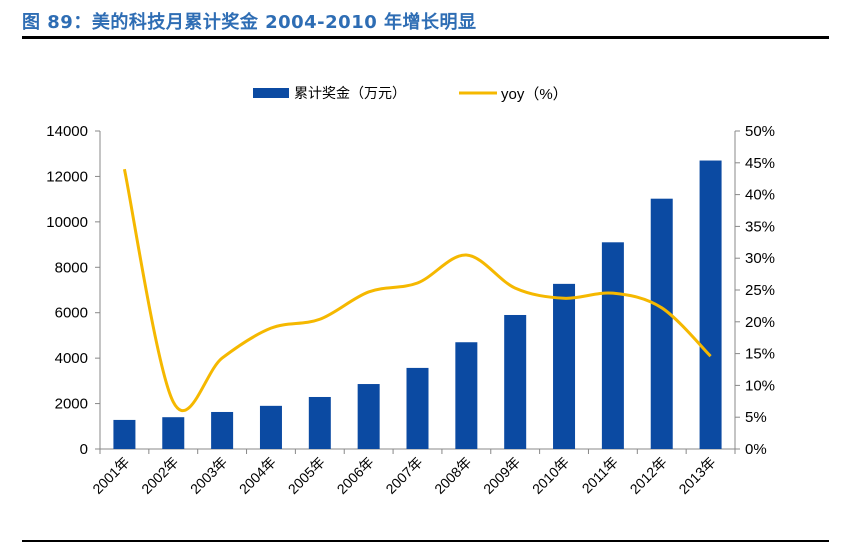 Image resolution: width=849 pixels, height=545 pixels. I want to click on left-tick-label: 4000, so click(71, 358).